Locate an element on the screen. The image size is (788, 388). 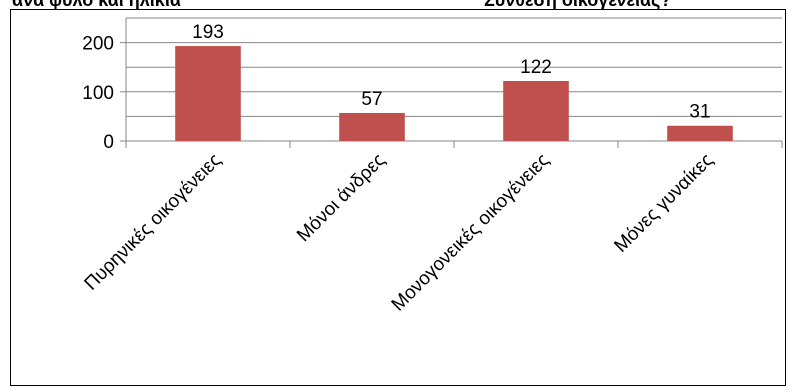
data-label: 193 is located at coordinates (208, 32).